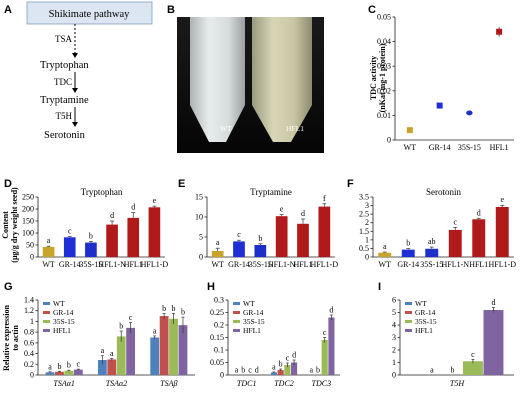 The width and height of the screenshot is (520, 408). What do you see at coordinates (394, 337) in the screenshot?
I see `y-tick-label-I: 3` at bounding box center [394, 337].